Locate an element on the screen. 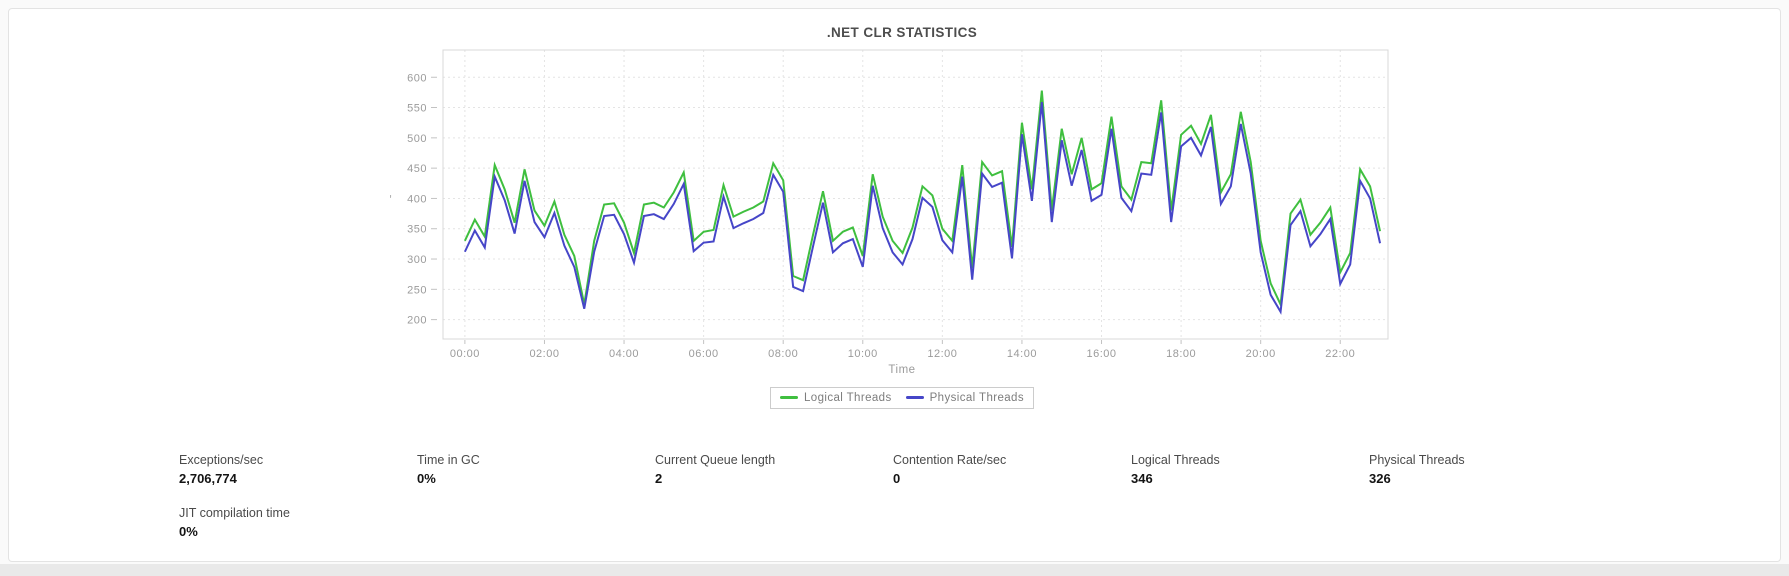 The height and width of the screenshot is (576, 1789). svg-text: 500 is located at coordinates (417, 139).